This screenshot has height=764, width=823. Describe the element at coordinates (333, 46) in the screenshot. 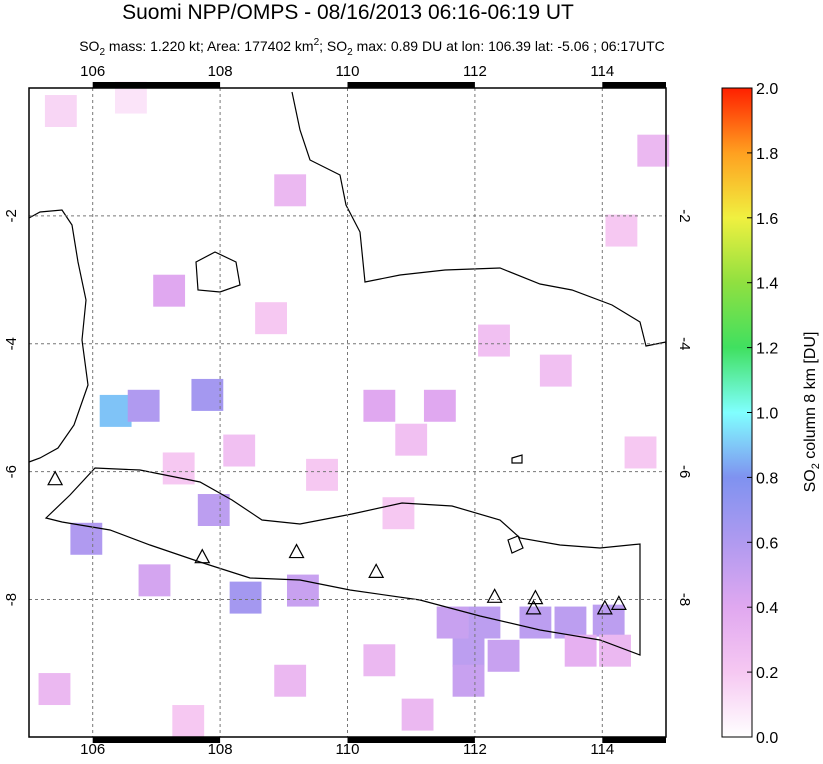

I see `subtitle-part: ; SO` at that location.